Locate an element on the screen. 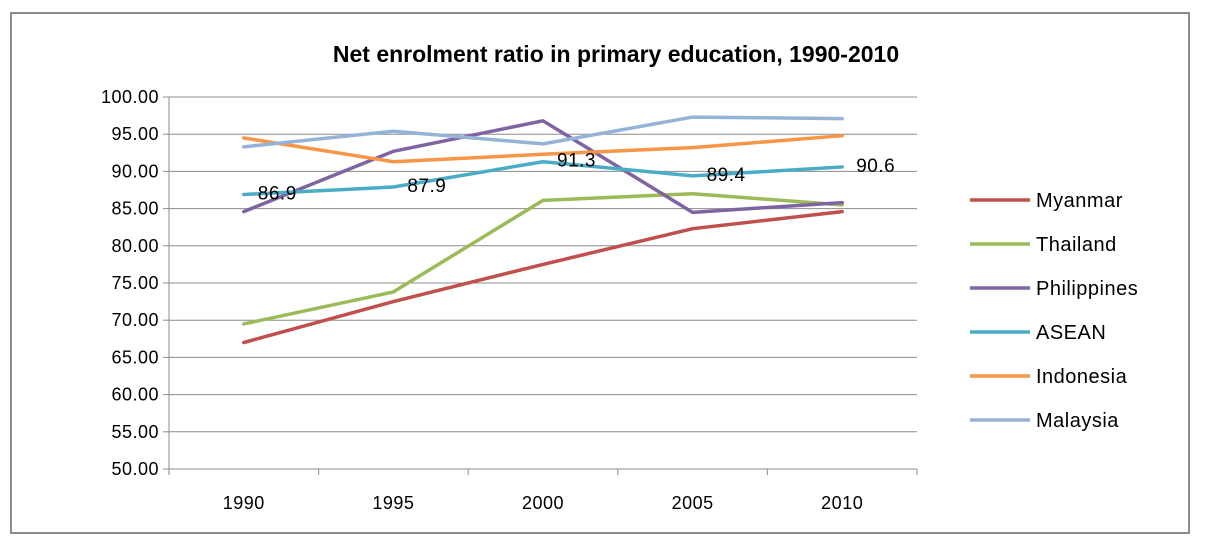 This screenshot has height=536, width=1205. legend-label: Malaysia is located at coordinates (1077, 421).